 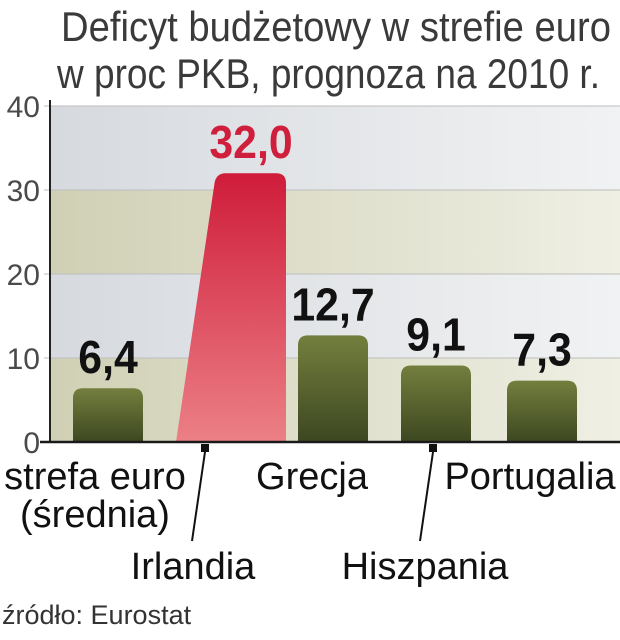 I want to click on y-axis-ticks: 0 10 20 30 40, so click(x=23, y=275).